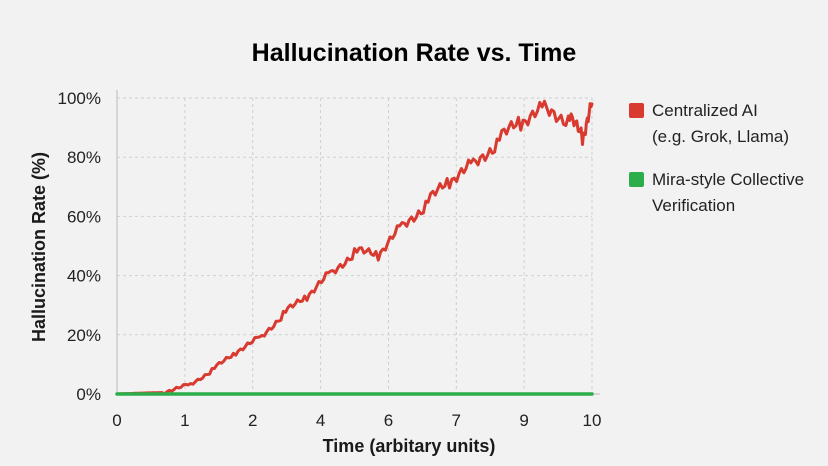  What do you see at coordinates (39, 247) in the screenshot?
I see `y-axis-label: Hallucination Rate (%)` at bounding box center [39, 247].